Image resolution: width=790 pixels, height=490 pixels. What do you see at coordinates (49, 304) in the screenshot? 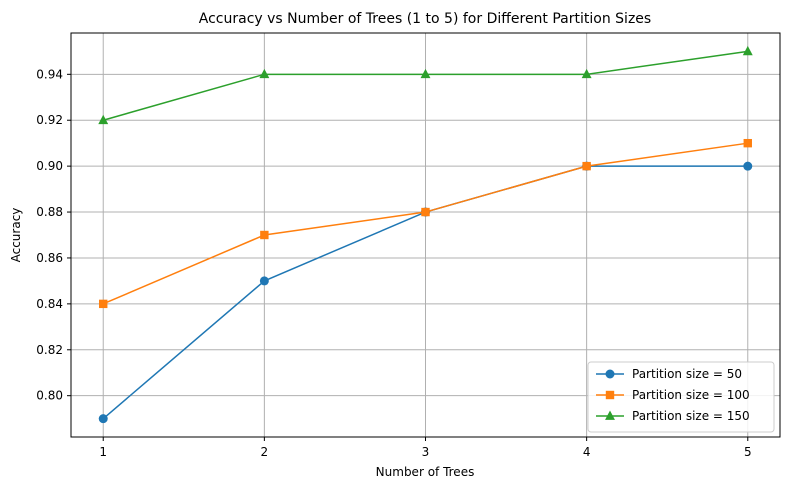
I see `y-tick-label: 0.84` at bounding box center [49, 304].